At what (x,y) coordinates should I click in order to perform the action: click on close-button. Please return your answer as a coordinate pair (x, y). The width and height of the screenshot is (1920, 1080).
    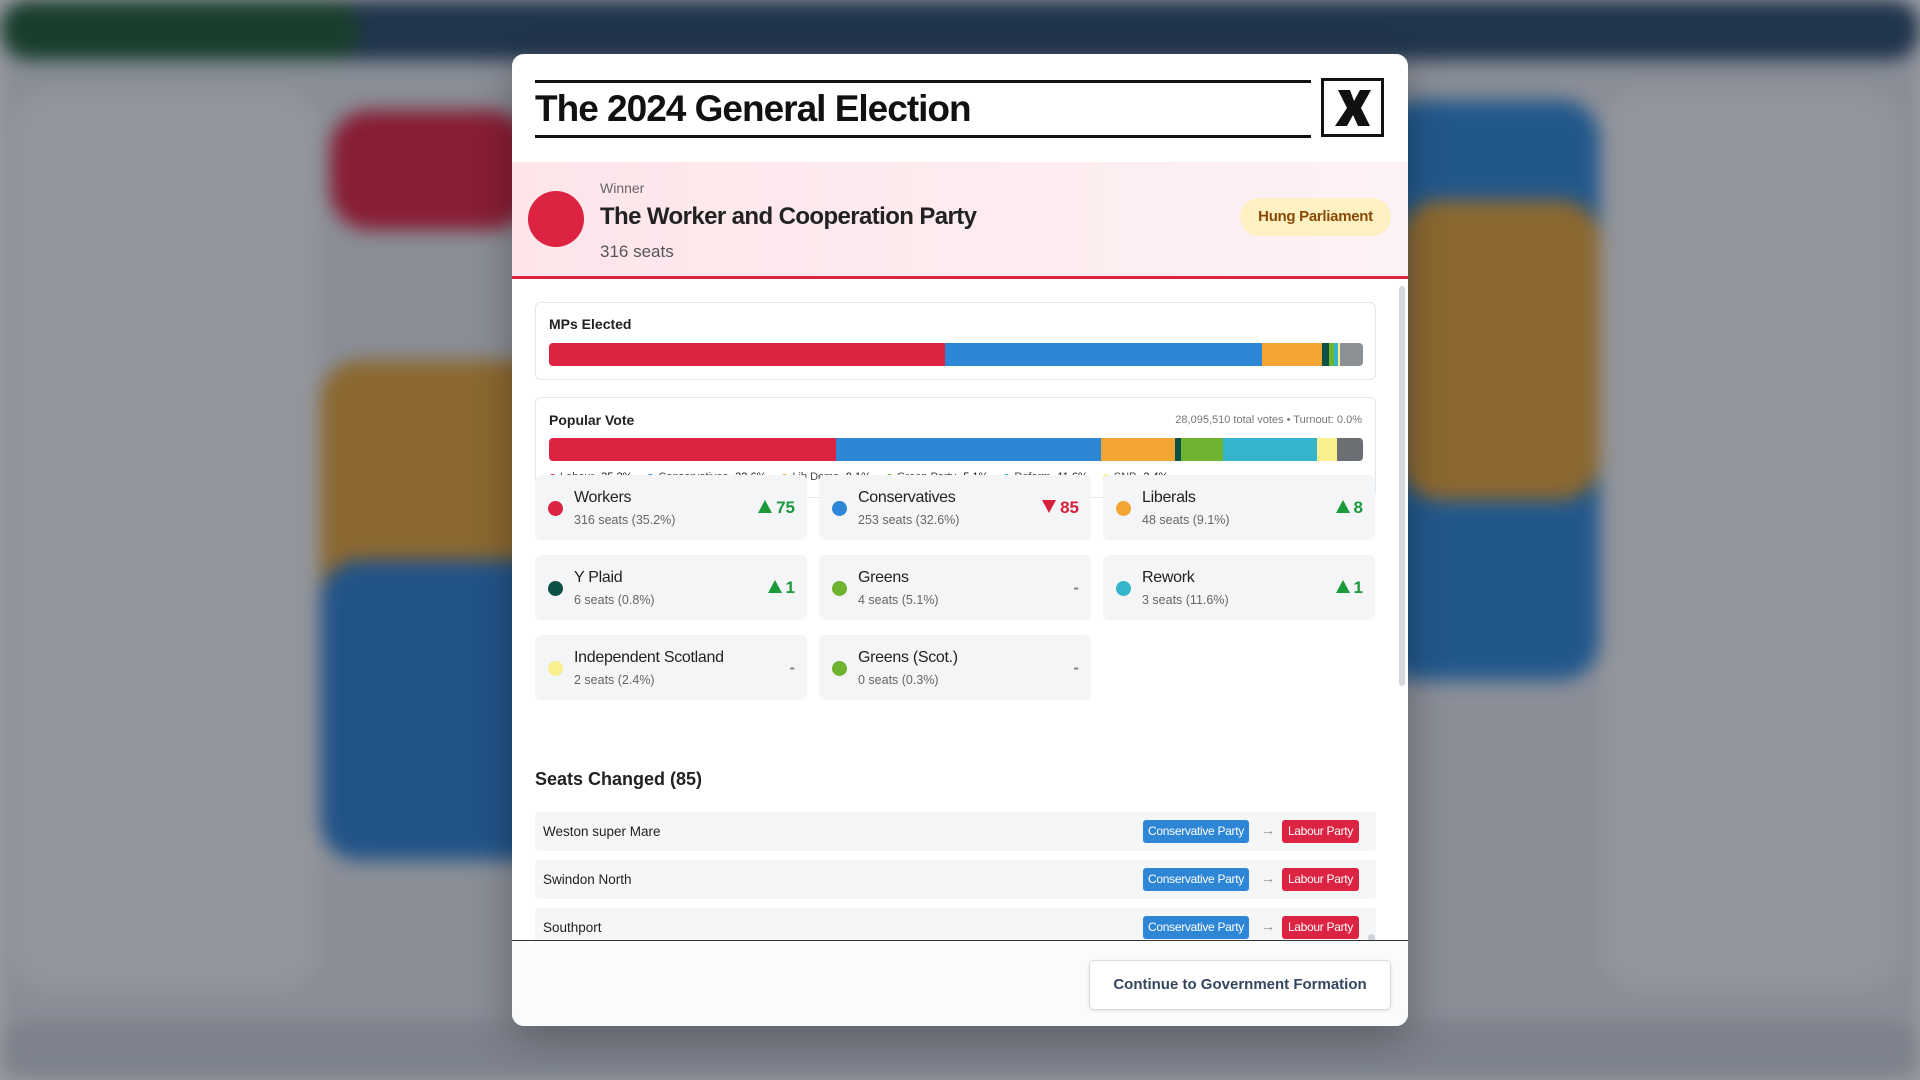
    Looking at the image, I should click on (1352, 107).